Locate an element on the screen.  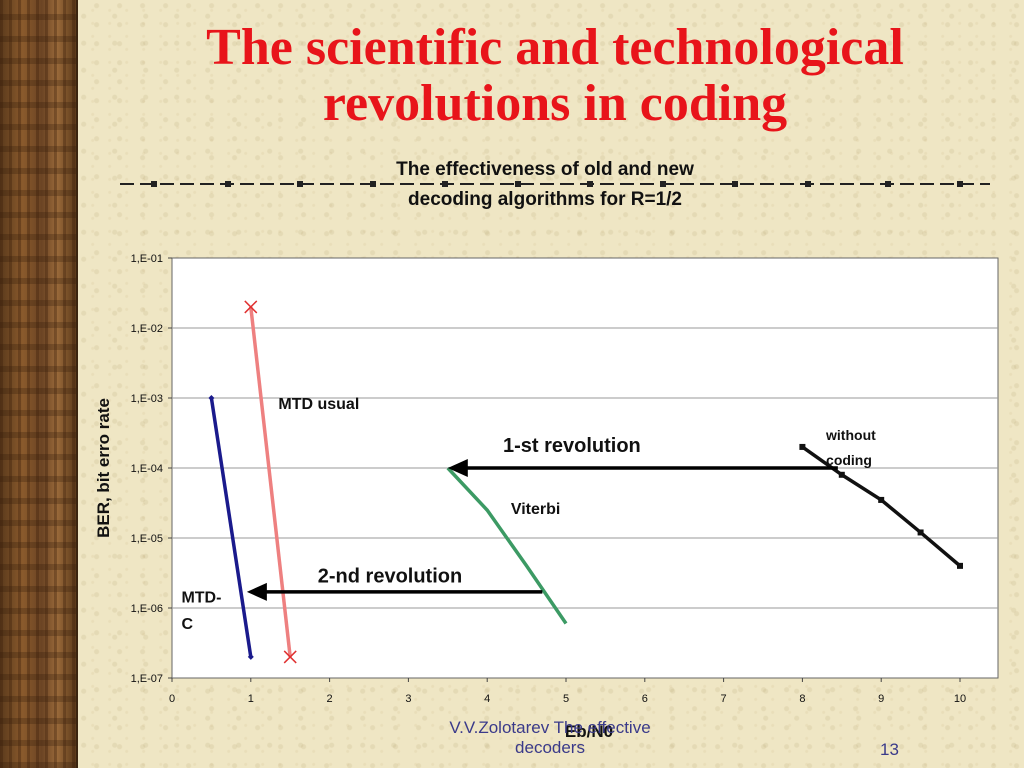
y-tick-label: 1,E-04 is located at coordinates (147, 469).